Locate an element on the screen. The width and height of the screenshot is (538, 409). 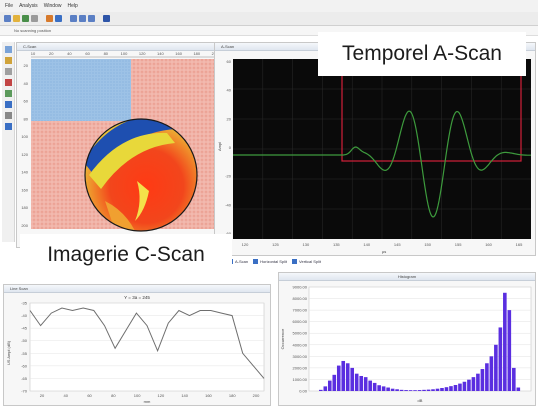
chart-icon is located at coordinates (73, 18).